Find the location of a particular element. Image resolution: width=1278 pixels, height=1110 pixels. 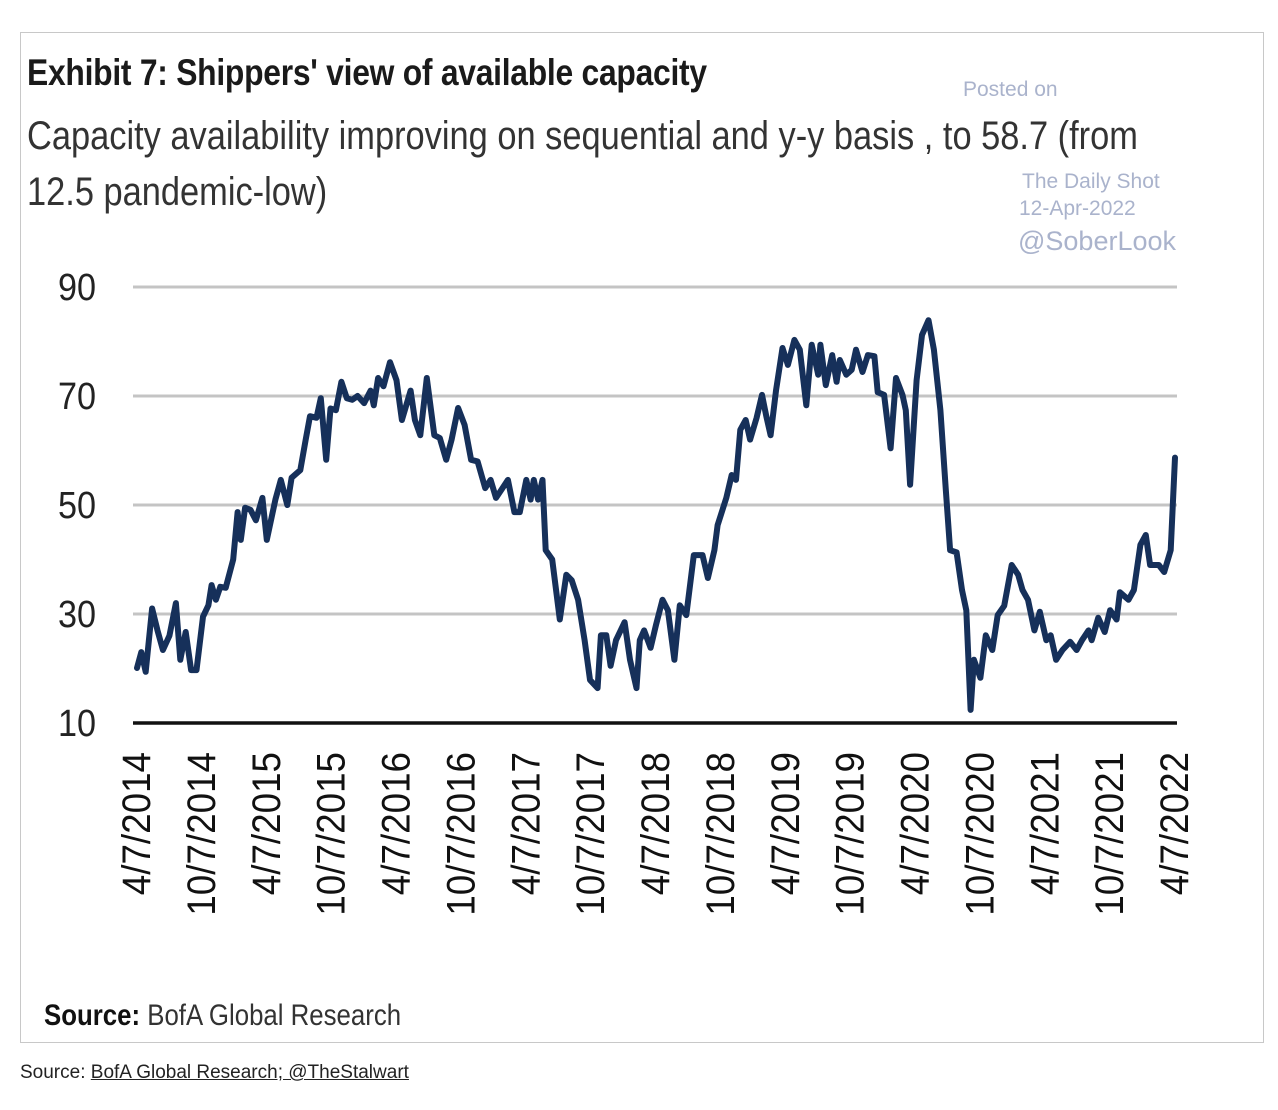

x-tick-label: 10/7/2017 is located at coordinates (591, 834).